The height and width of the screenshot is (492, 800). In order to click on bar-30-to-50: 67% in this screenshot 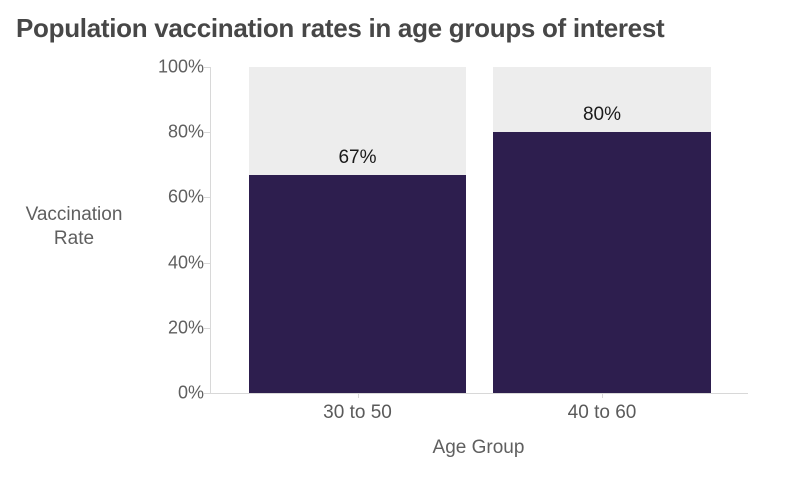, I will do `click(357, 270)`.